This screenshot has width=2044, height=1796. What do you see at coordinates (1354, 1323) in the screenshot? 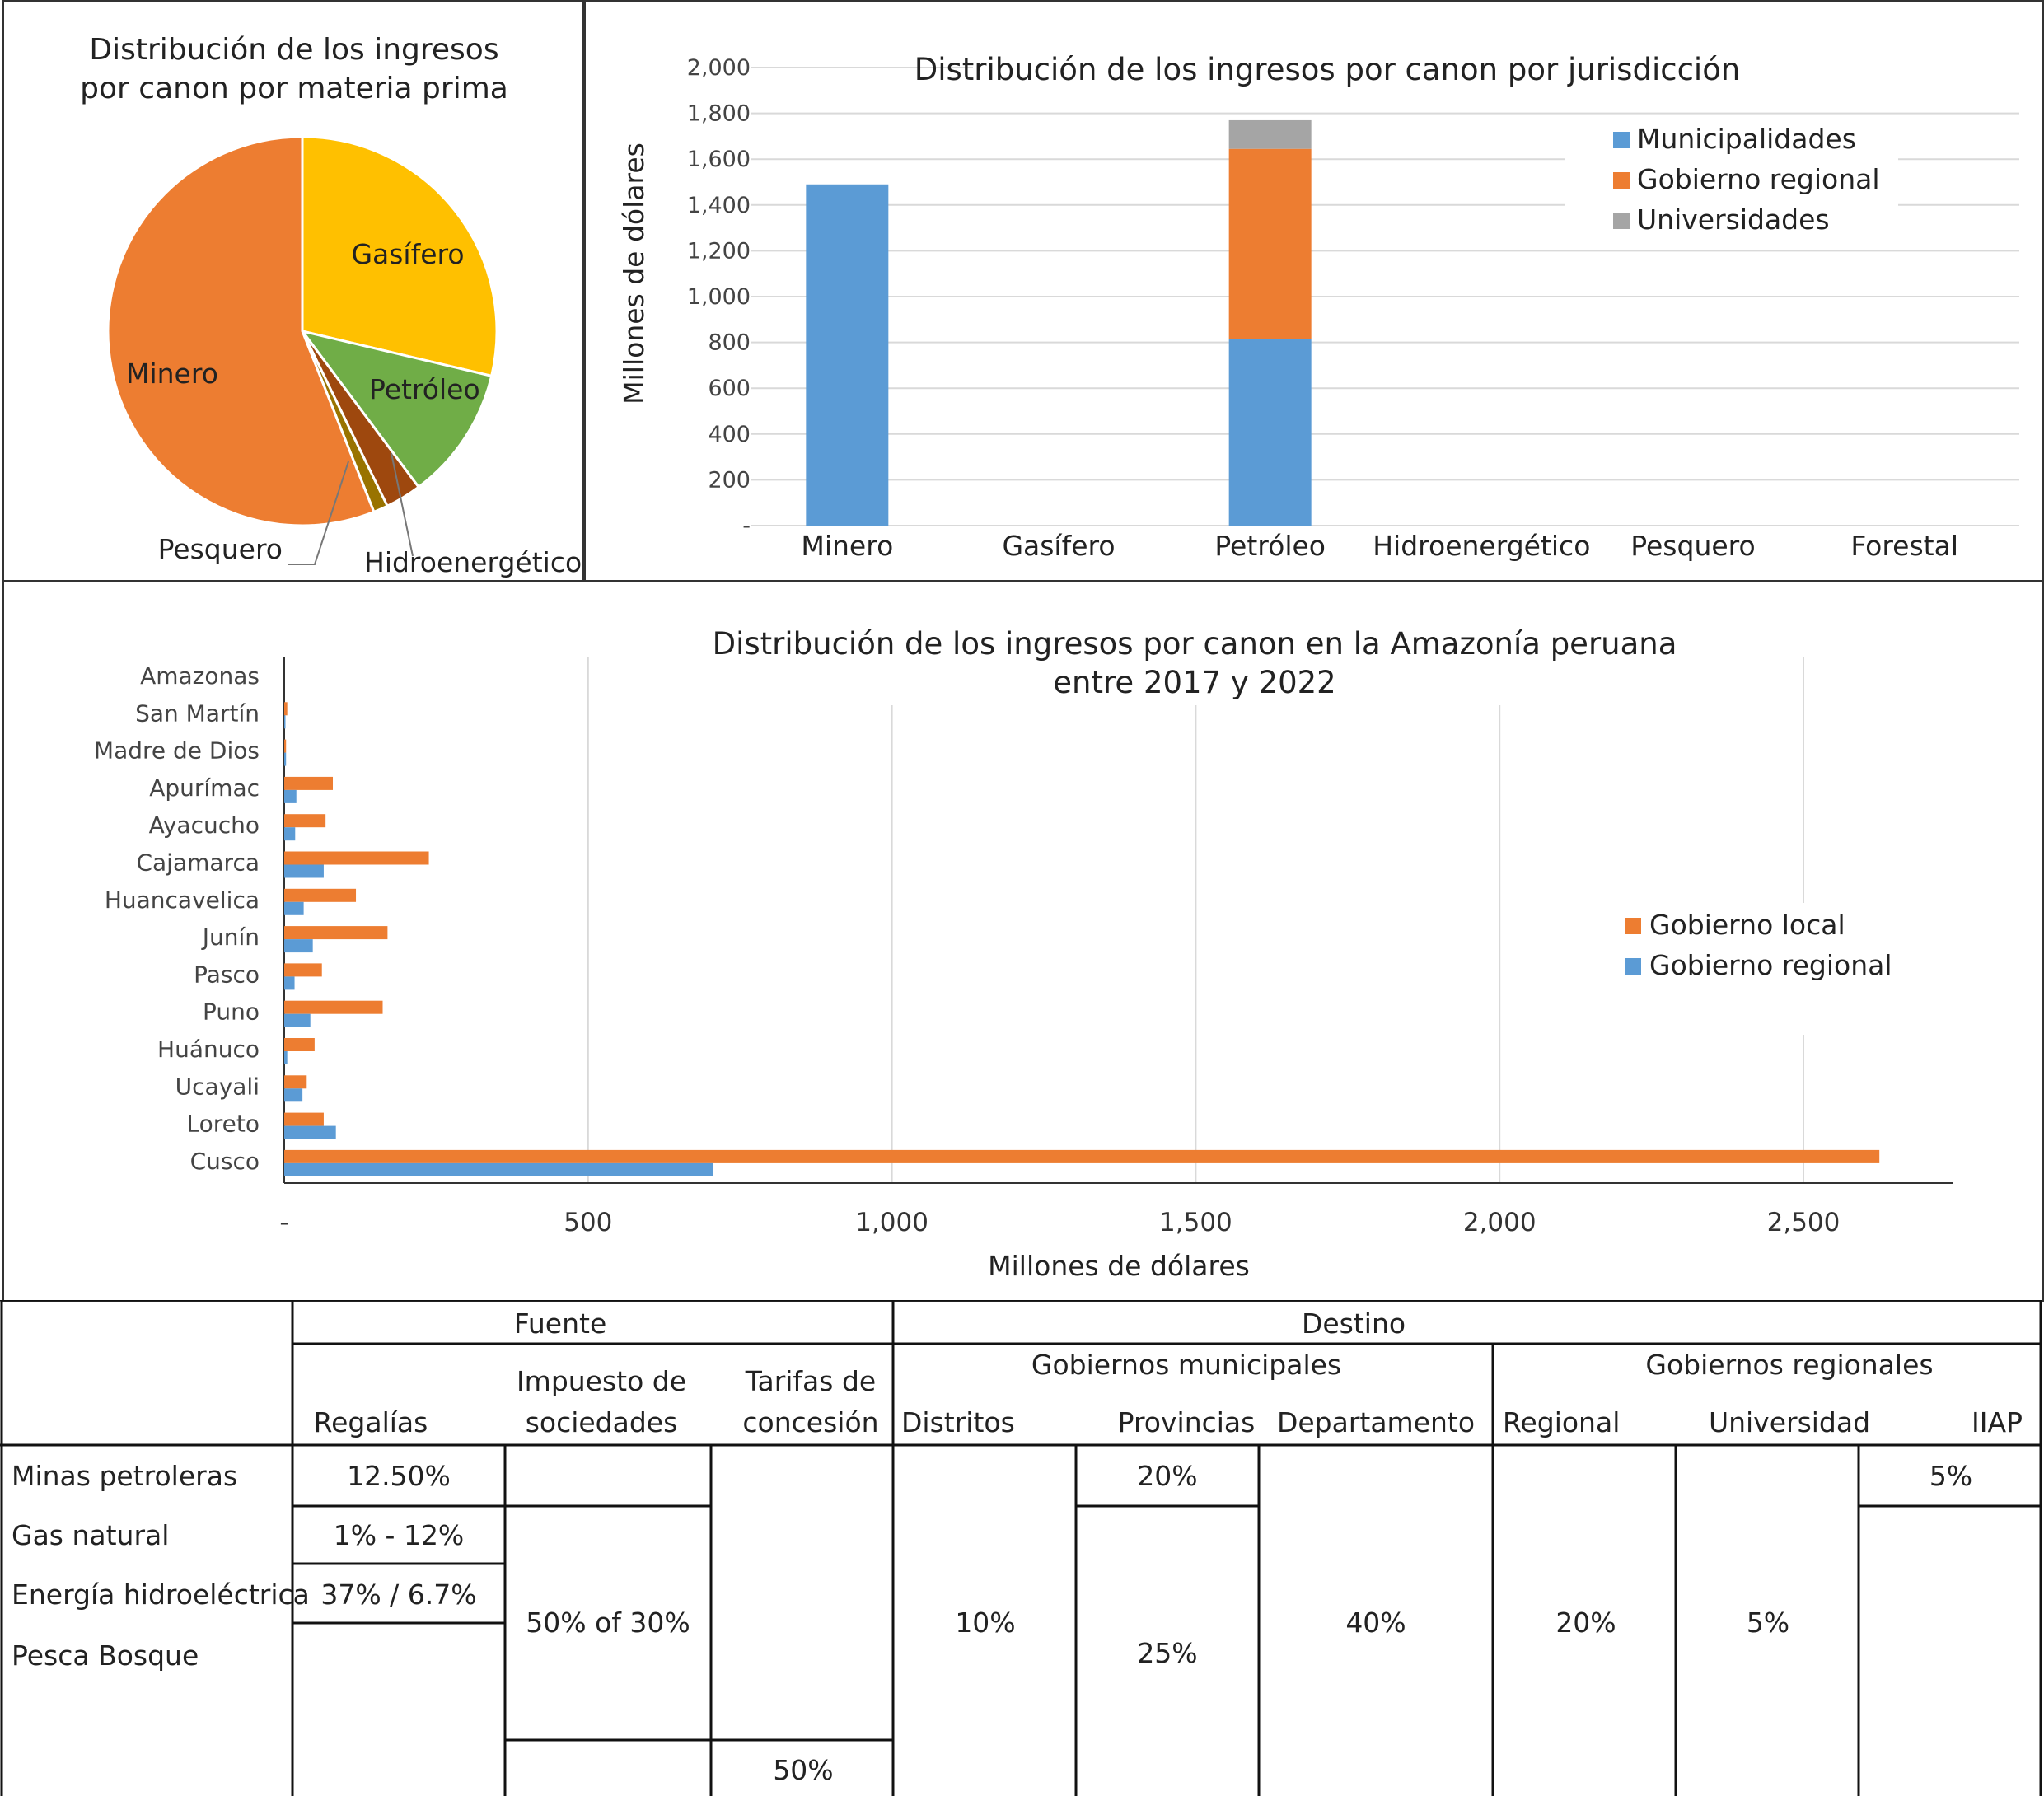
I see `table-header-destino: Destino` at bounding box center [1354, 1323].